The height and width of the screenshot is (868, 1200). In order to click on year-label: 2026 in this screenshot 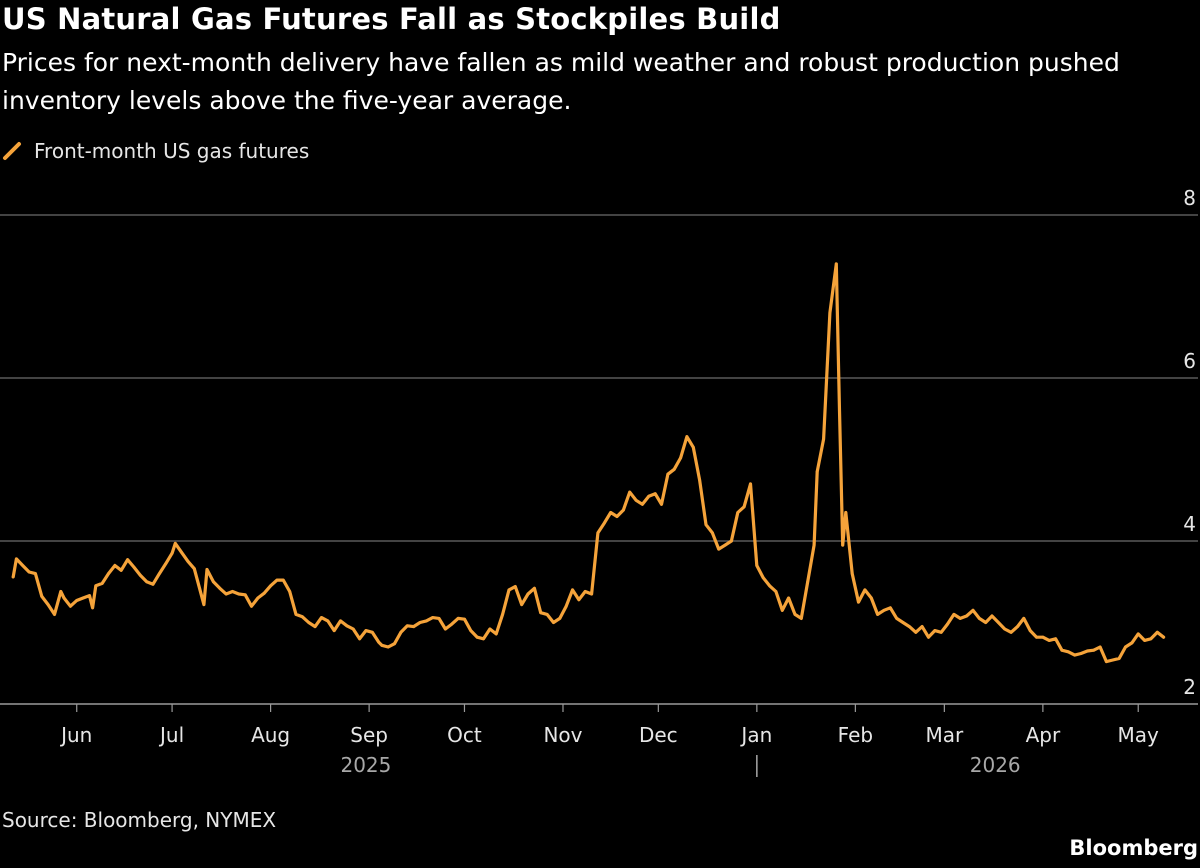, I will do `click(995, 765)`.